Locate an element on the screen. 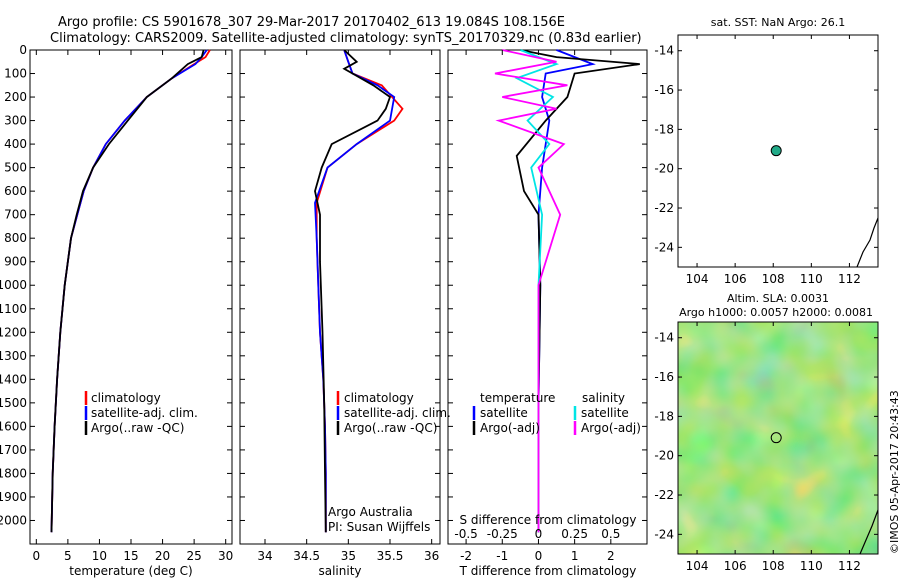 The width and height of the screenshot is (900, 580). y-tick-label: 1800 is located at coordinates (13, 473).